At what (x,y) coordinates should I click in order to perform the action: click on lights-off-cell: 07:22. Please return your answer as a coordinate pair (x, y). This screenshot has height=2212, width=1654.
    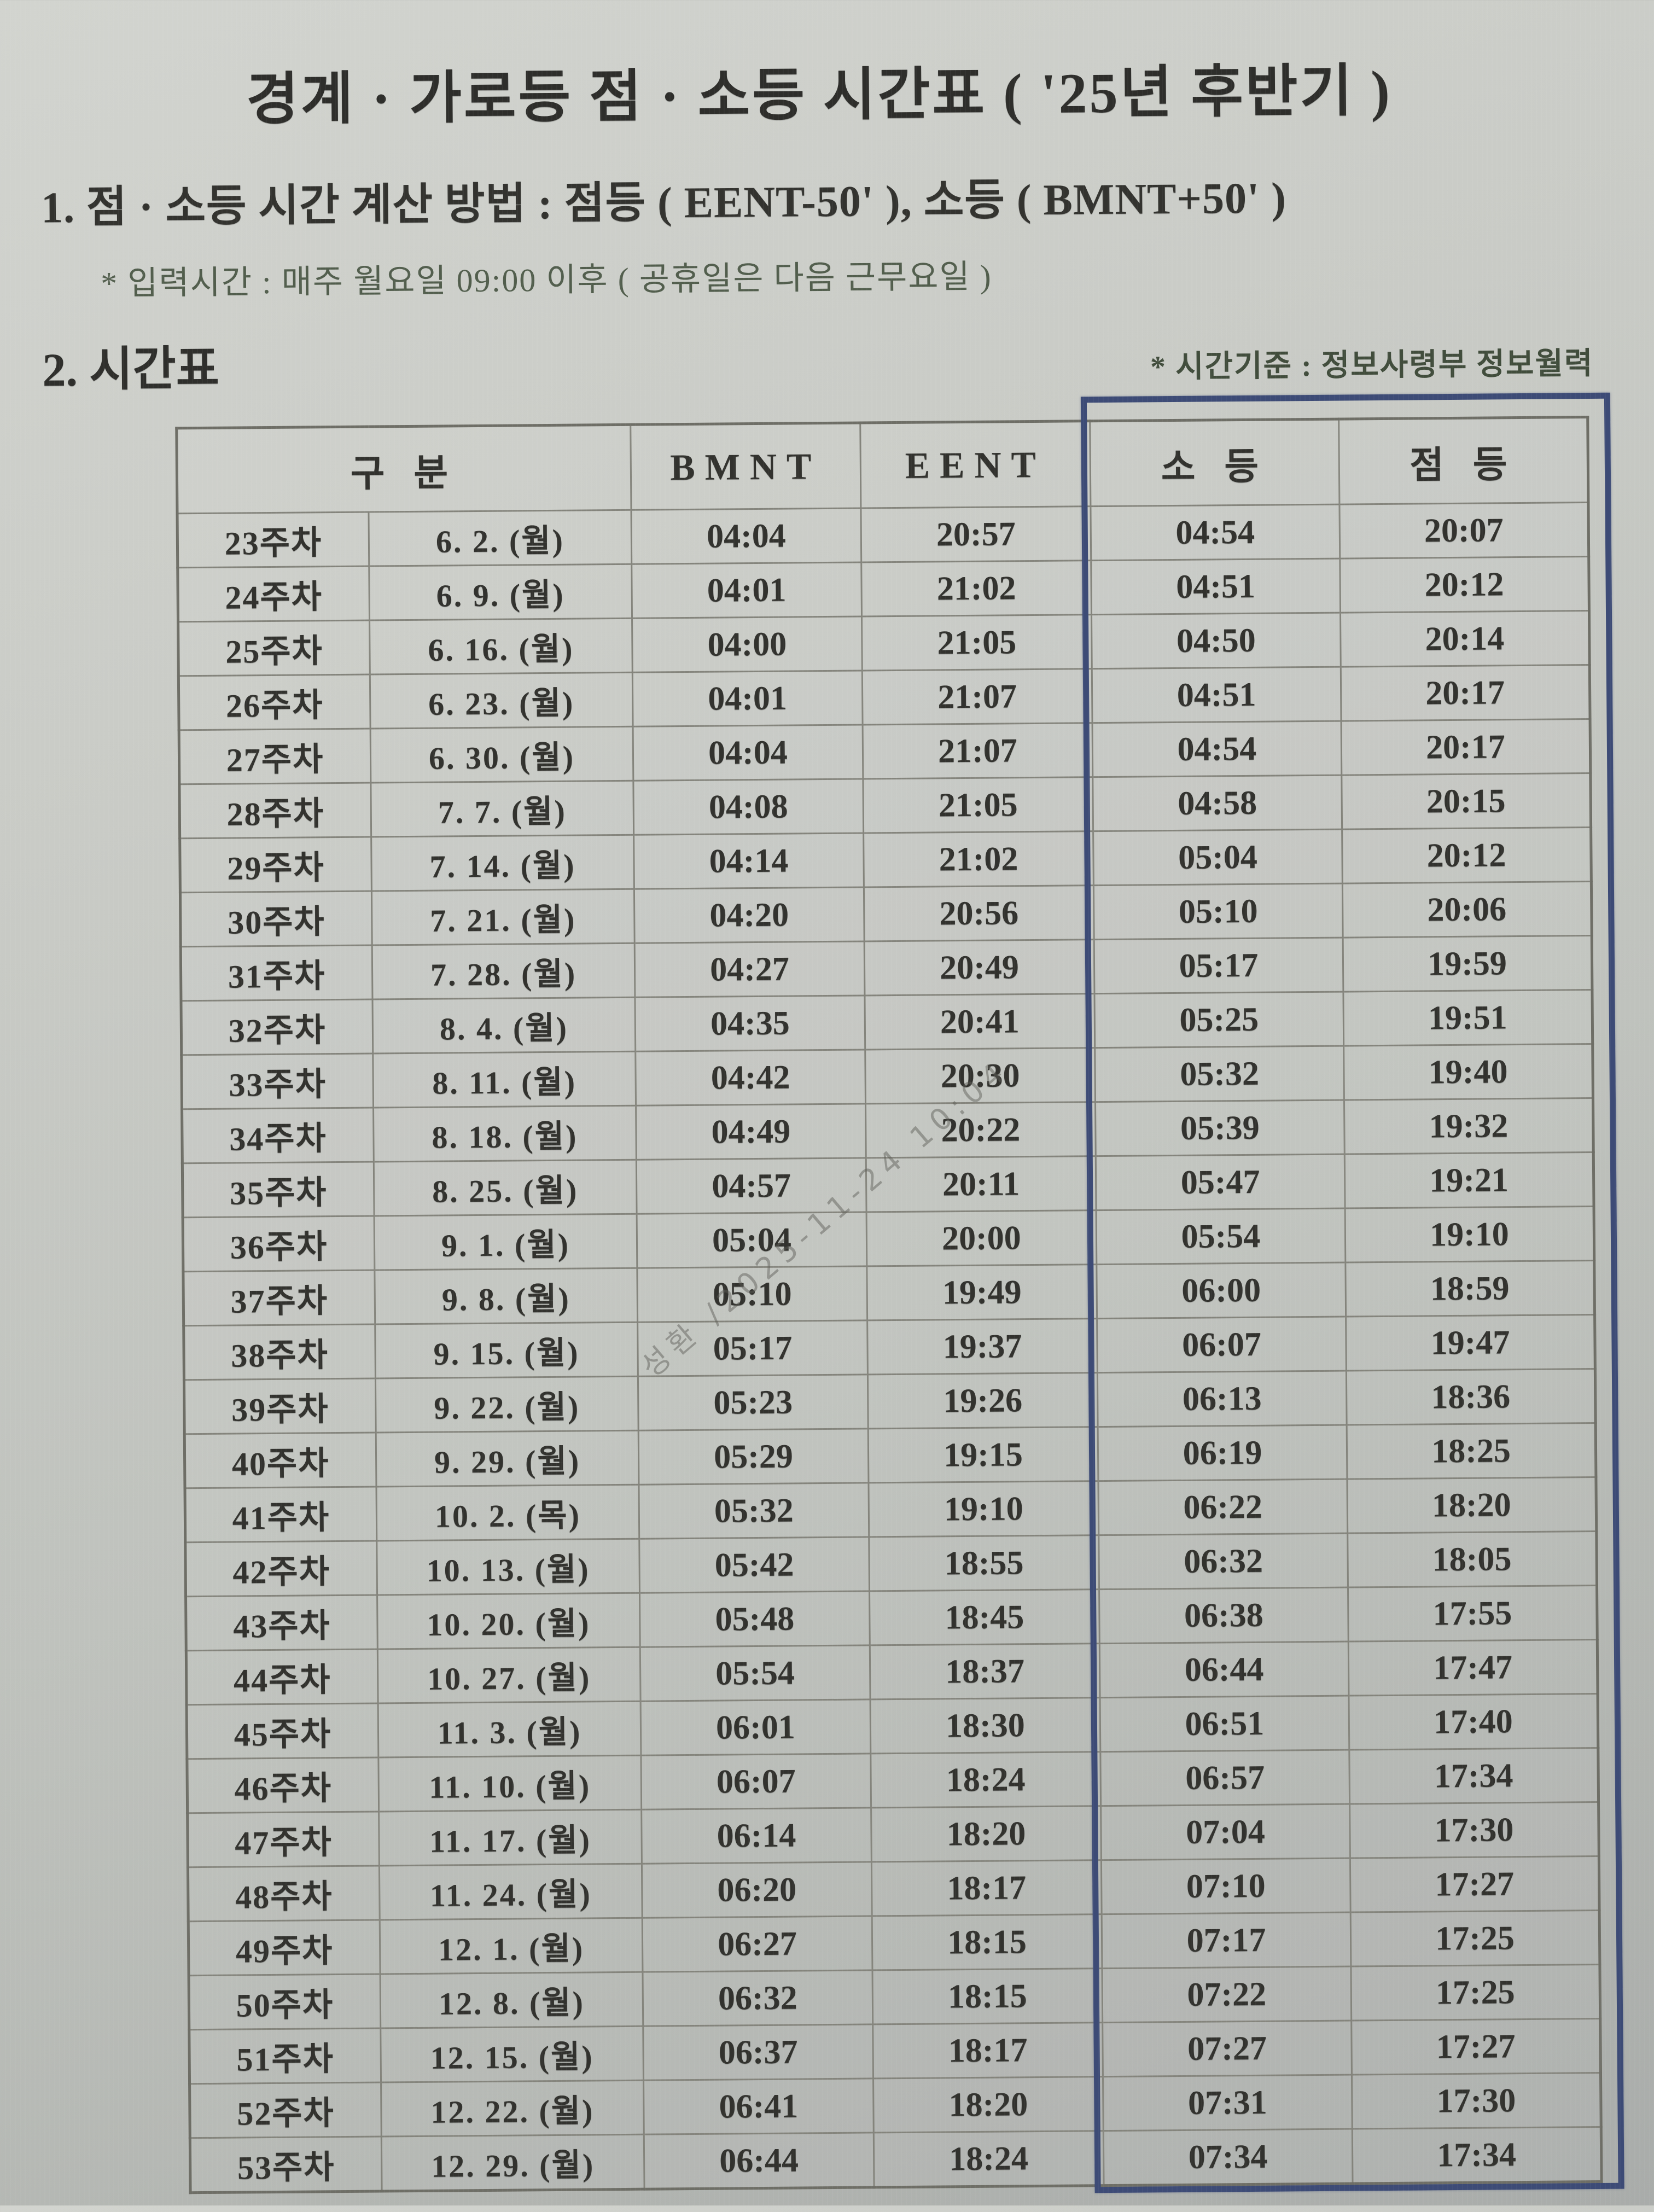
    Looking at the image, I should click on (1227, 1994).